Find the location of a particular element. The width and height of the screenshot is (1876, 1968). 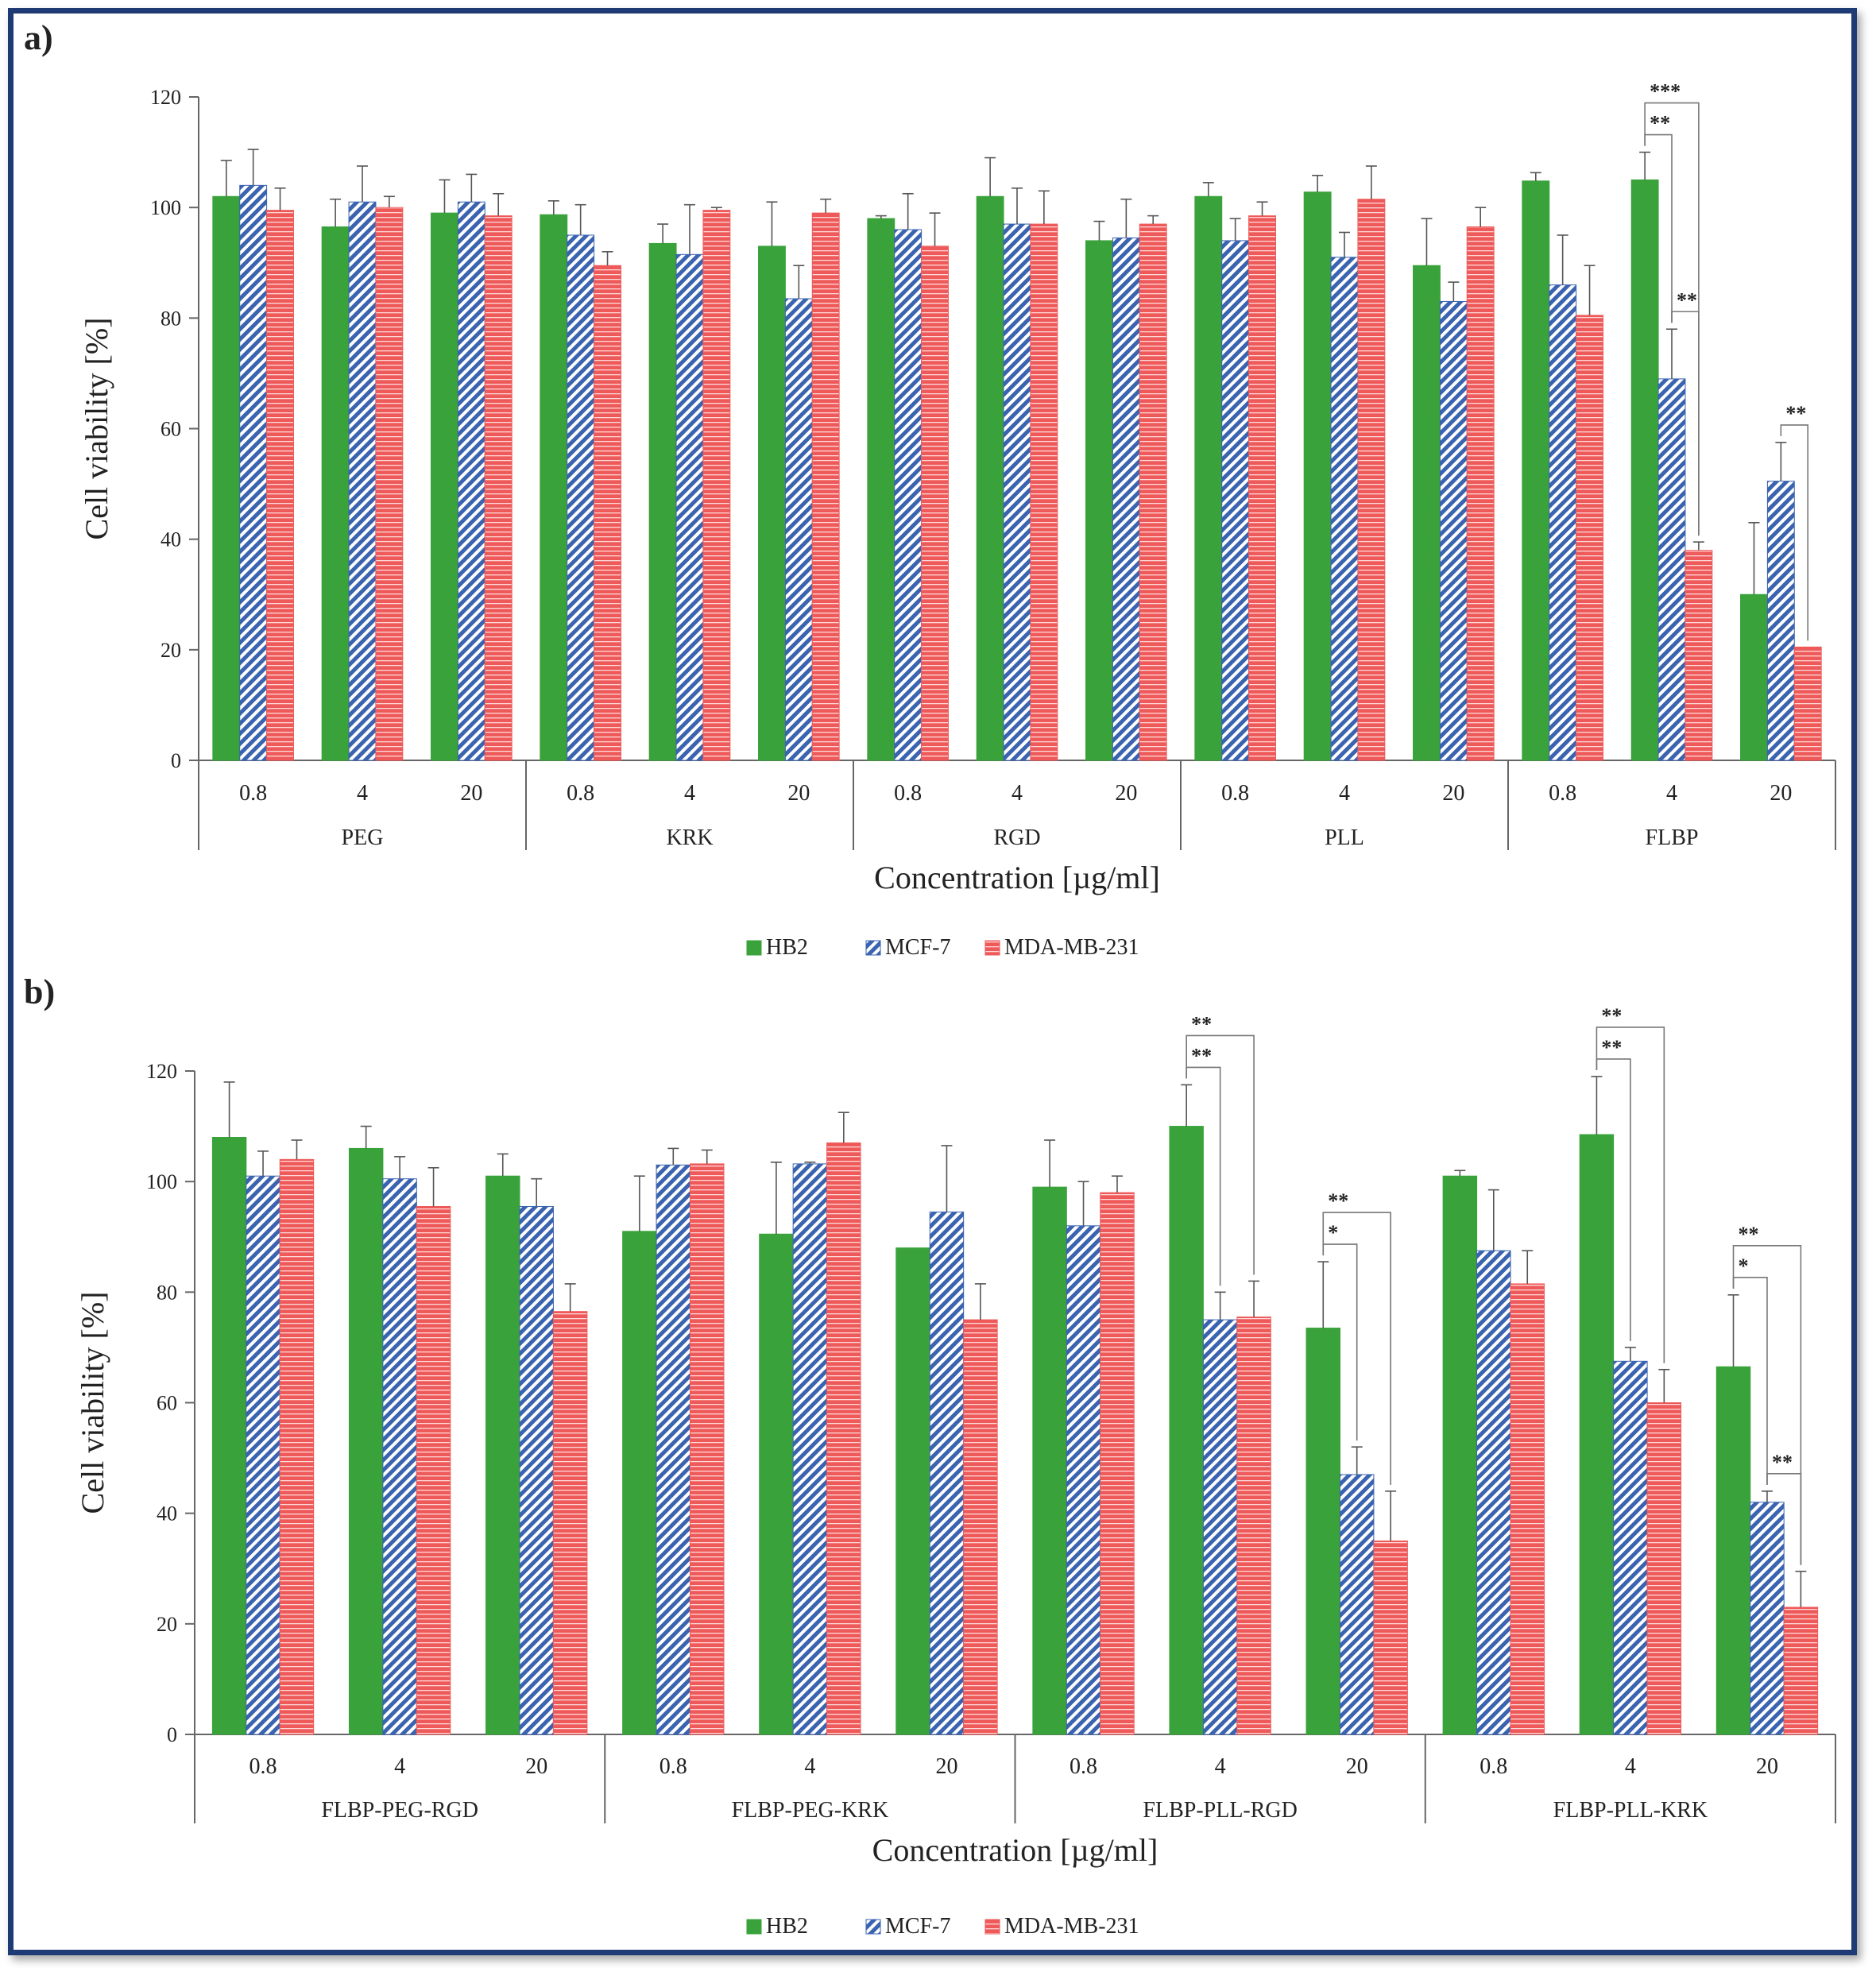

group-label-flbp-pll-rgd: FLBP-PLL-RGD is located at coordinates (1220, 1810).